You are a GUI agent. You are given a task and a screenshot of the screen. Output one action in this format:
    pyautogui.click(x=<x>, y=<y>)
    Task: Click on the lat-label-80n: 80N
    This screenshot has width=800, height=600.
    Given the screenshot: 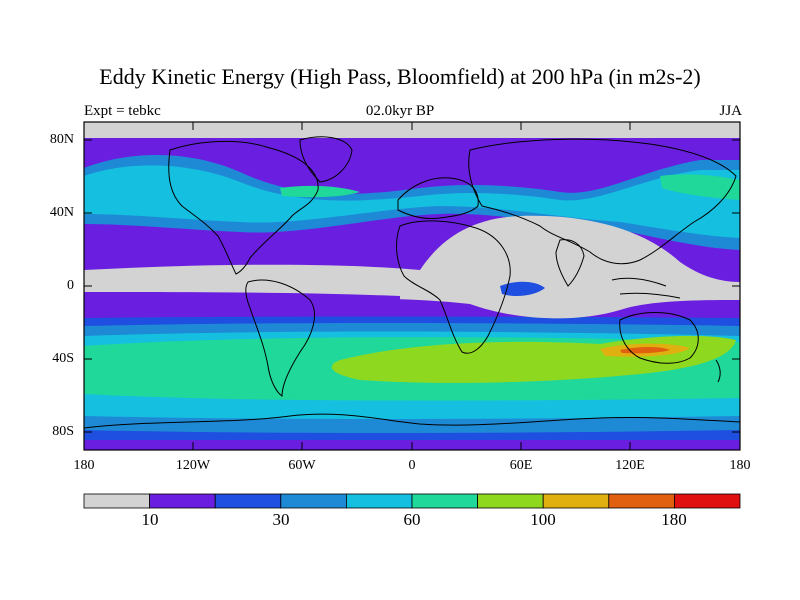 What is the action you would take?
    pyautogui.click(x=61, y=139)
    